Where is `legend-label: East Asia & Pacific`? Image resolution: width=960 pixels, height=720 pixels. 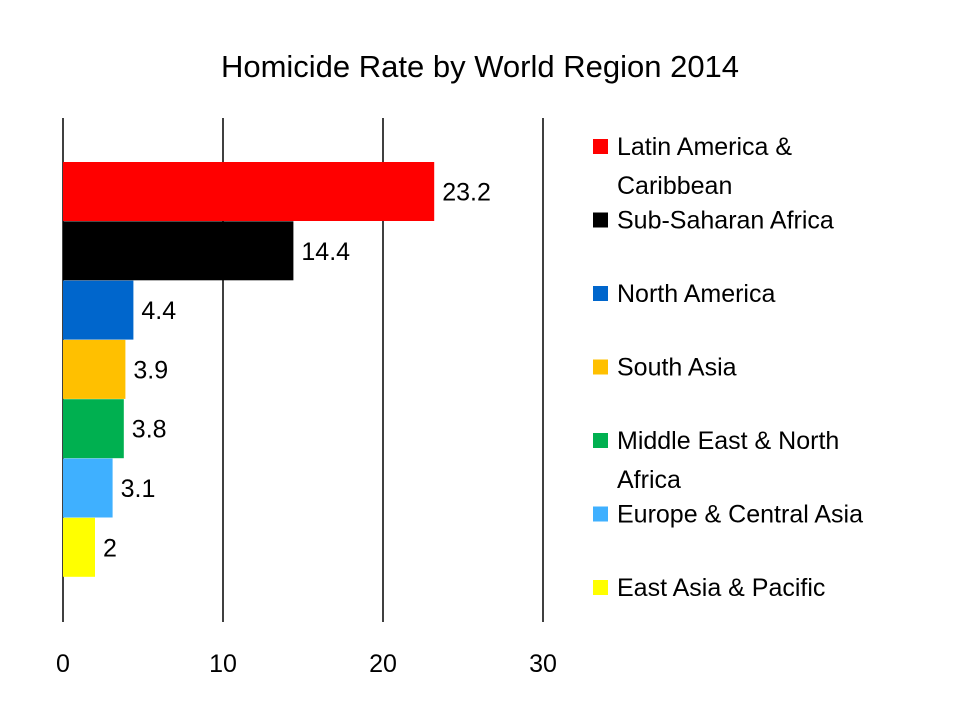 legend-label: East Asia & Pacific is located at coordinates (721, 588).